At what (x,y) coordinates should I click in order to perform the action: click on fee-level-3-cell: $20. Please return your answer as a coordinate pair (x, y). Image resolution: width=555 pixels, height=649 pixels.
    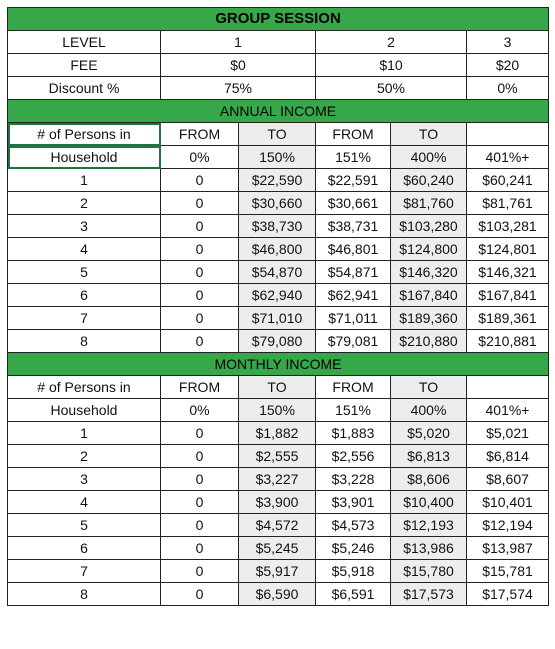
    Looking at the image, I should click on (507, 65).